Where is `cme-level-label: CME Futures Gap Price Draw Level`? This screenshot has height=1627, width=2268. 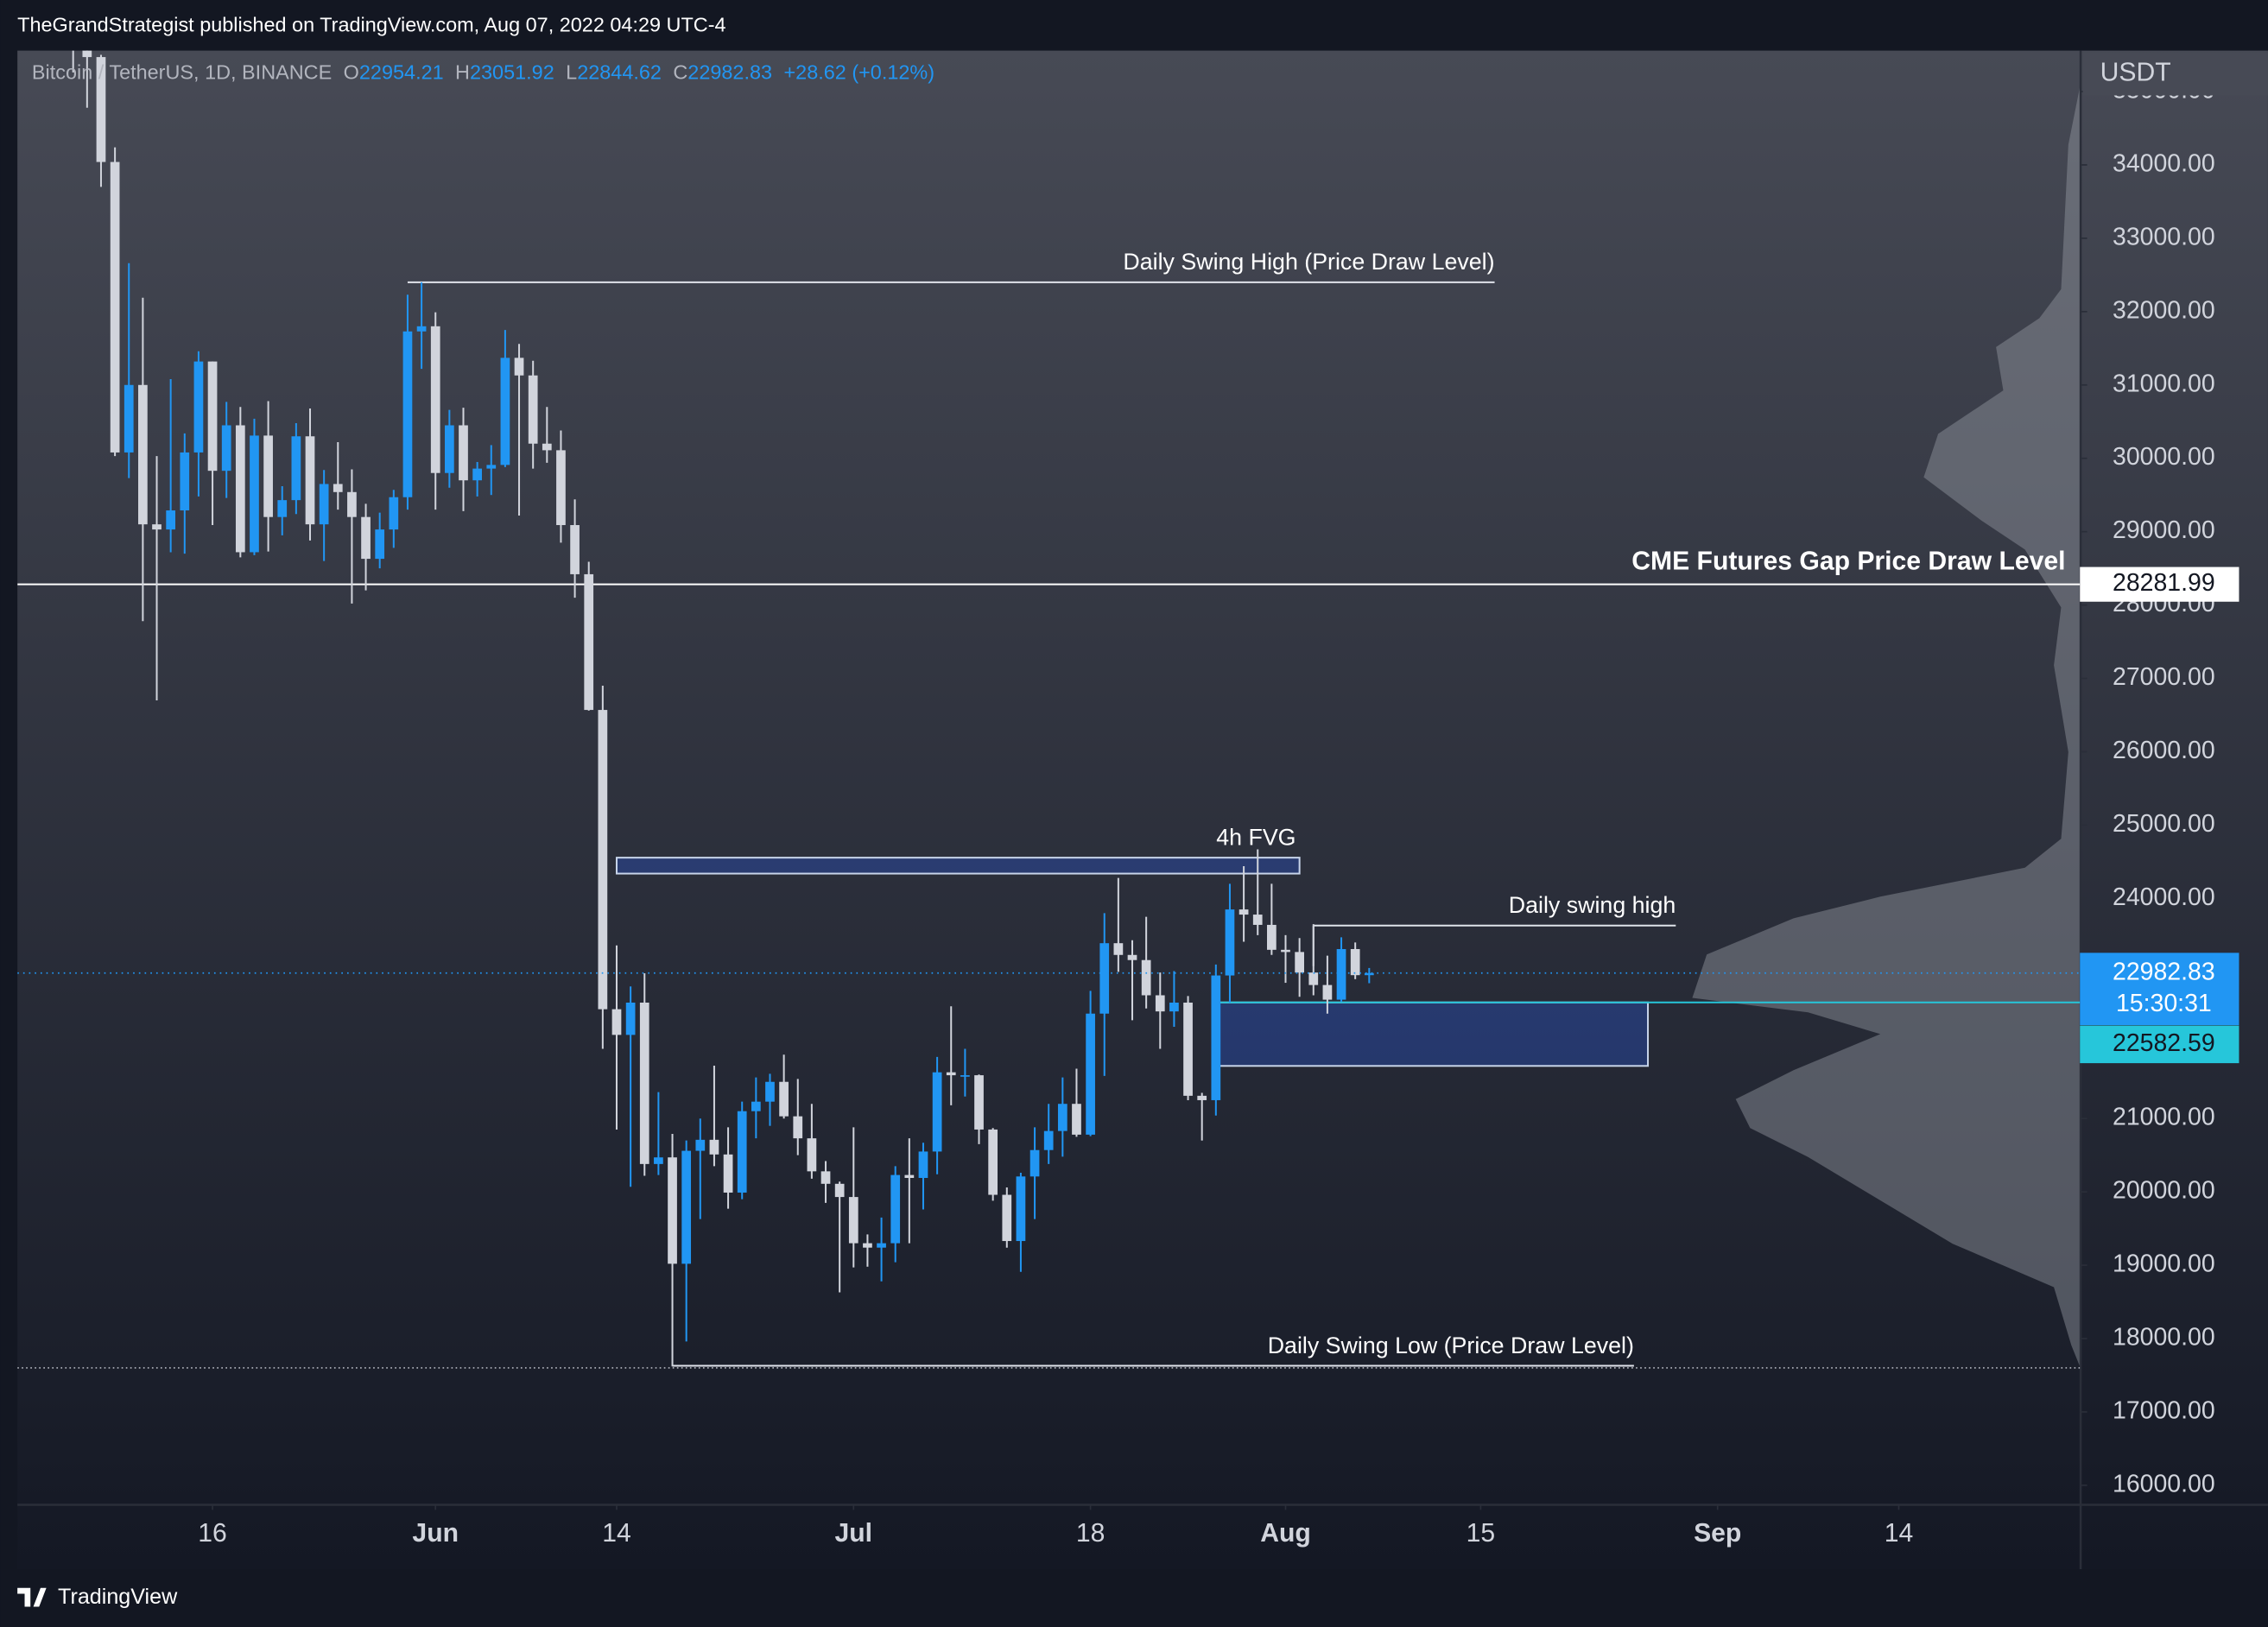
cme-level-label: CME Futures Gap Price Draw Level is located at coordinates (1848, 562).